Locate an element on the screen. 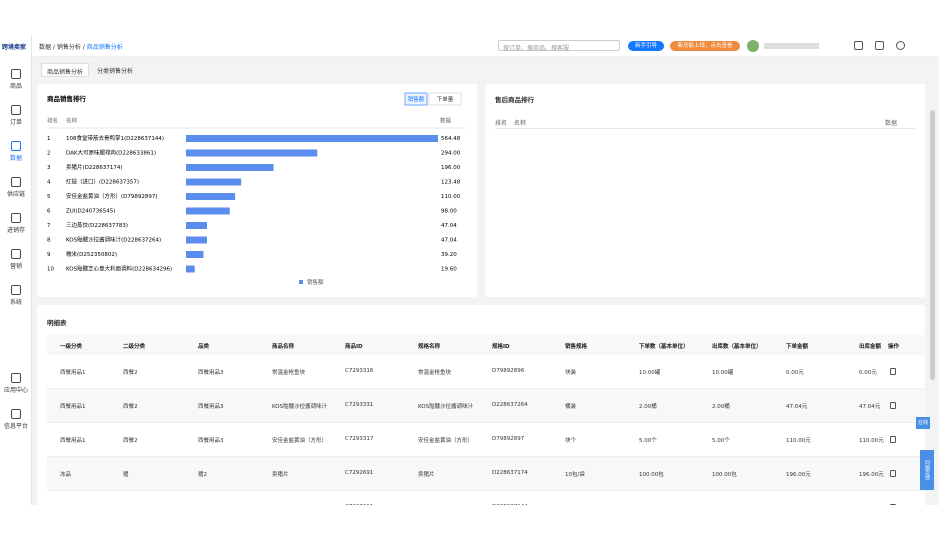  avatar is located at coordinates (753, 46).